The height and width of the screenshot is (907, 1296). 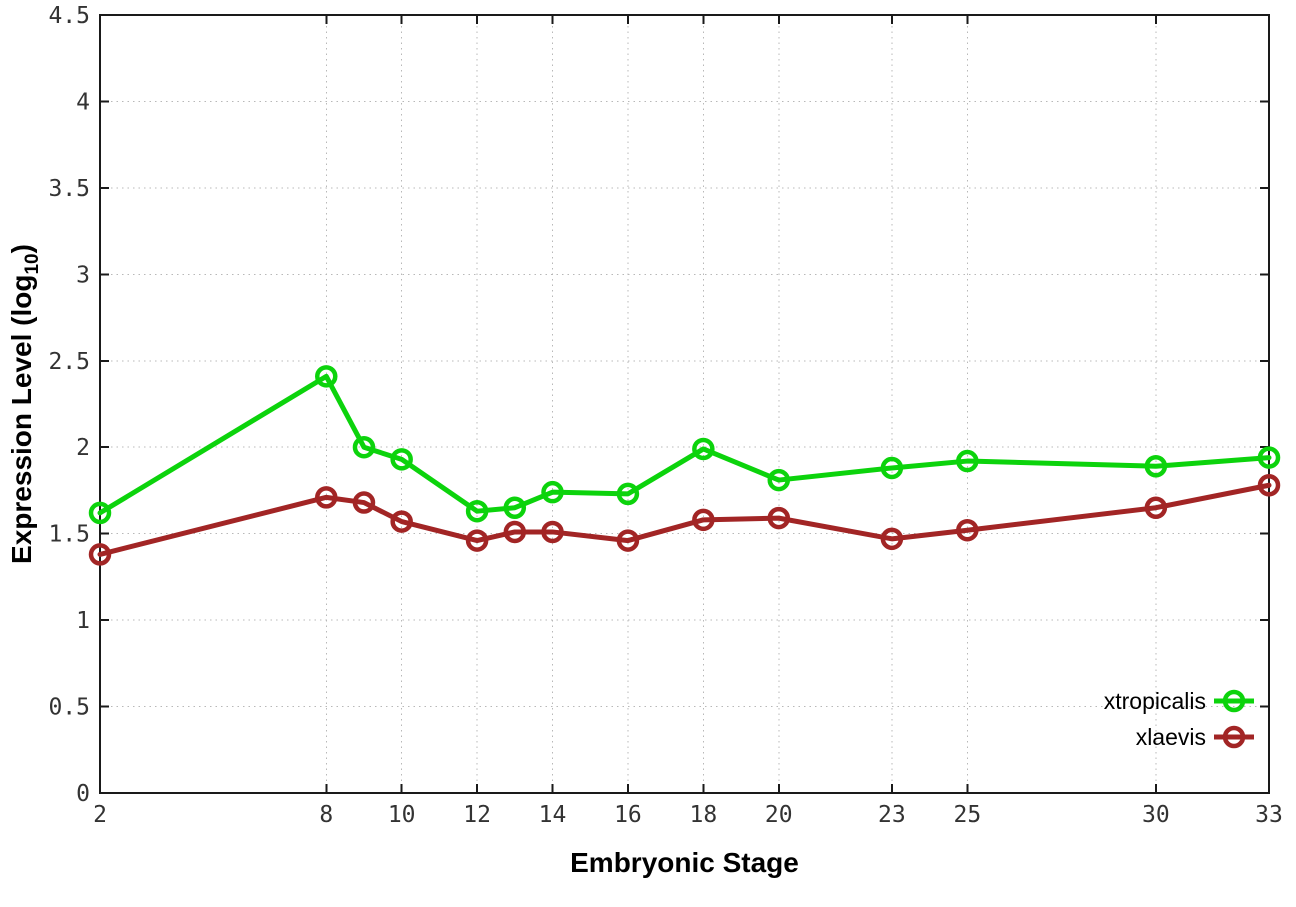 What do you see at coordinates (684, 862) in the screenshot?
I see `x-axis-title: Embryonic Stage` at bounding box center [684, 862].